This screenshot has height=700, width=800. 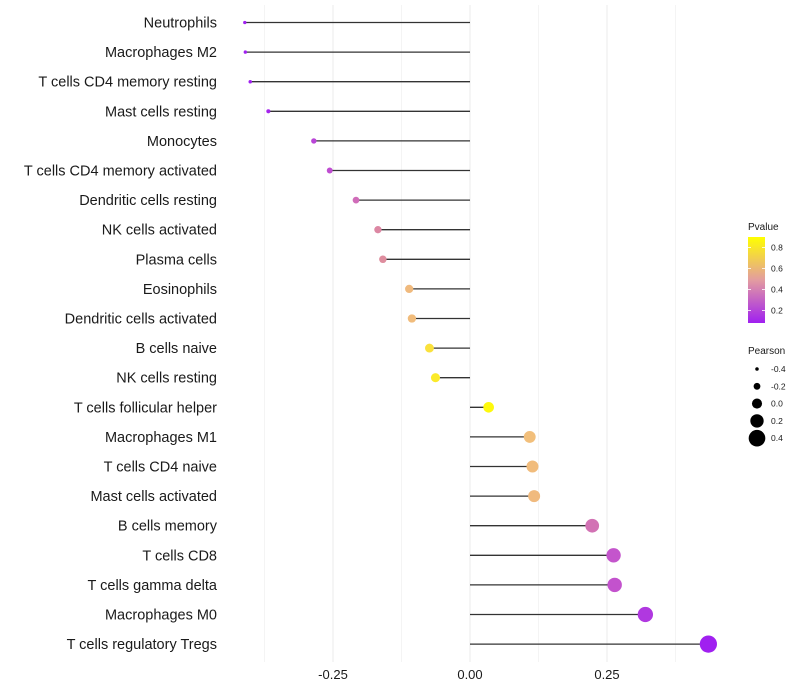 I want to click on size-legend-label: -0.4, so click(x=778, y=369).